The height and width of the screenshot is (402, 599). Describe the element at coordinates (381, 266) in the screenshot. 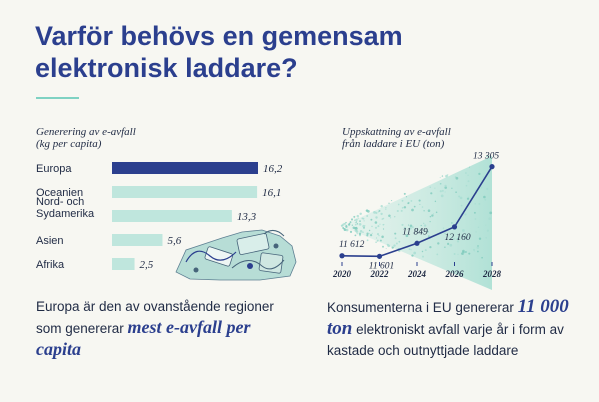

I see `series-point-label-1: 11 601` at that location.